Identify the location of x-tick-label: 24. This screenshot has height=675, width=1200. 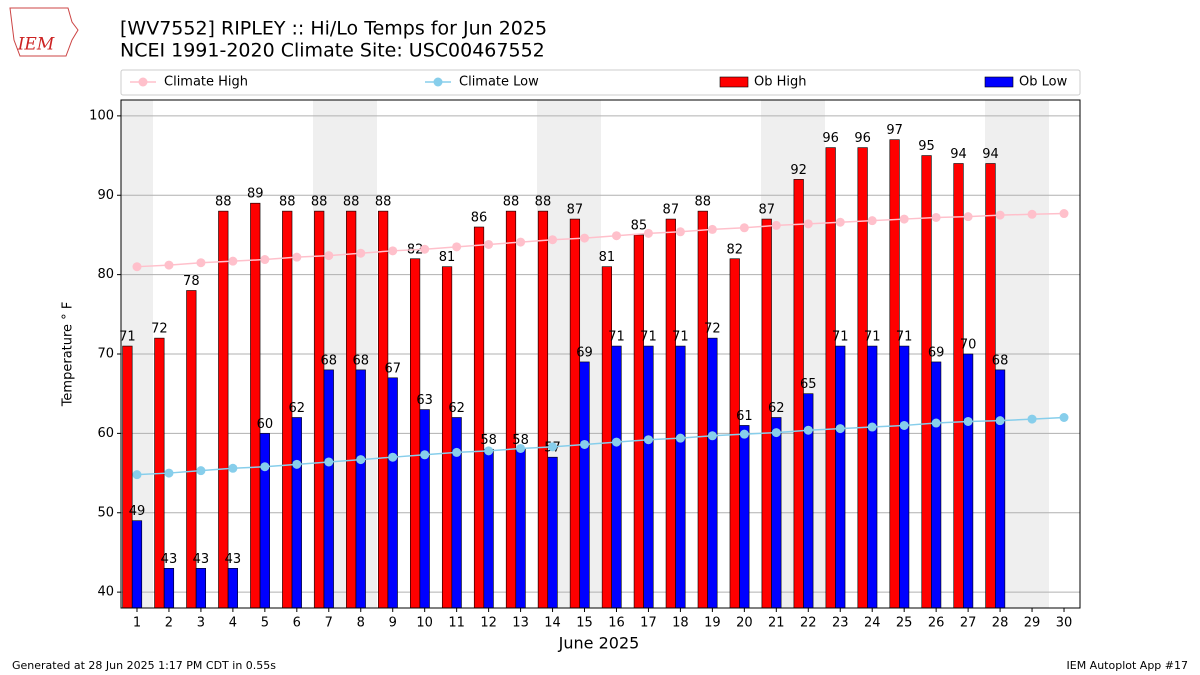
(872, 623).